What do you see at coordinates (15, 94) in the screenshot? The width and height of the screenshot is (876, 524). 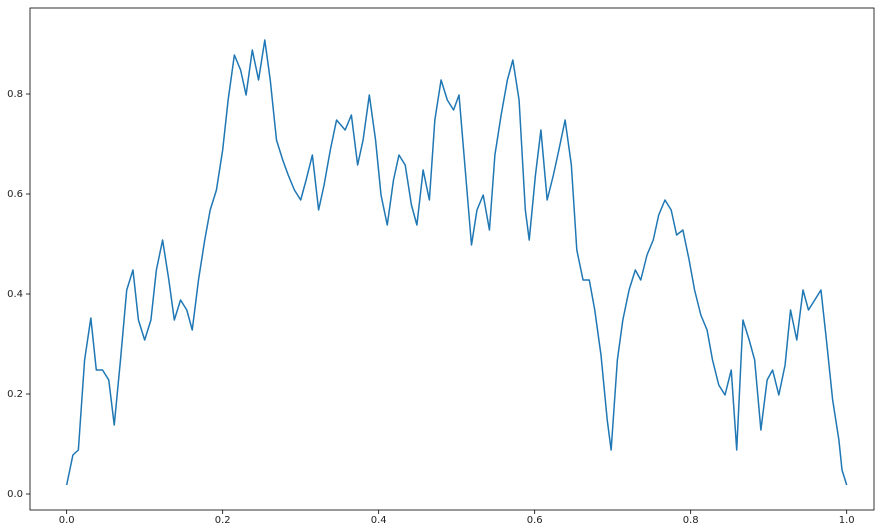 I see `y-tick-label: 0.8` at bounding box center [15, 94].